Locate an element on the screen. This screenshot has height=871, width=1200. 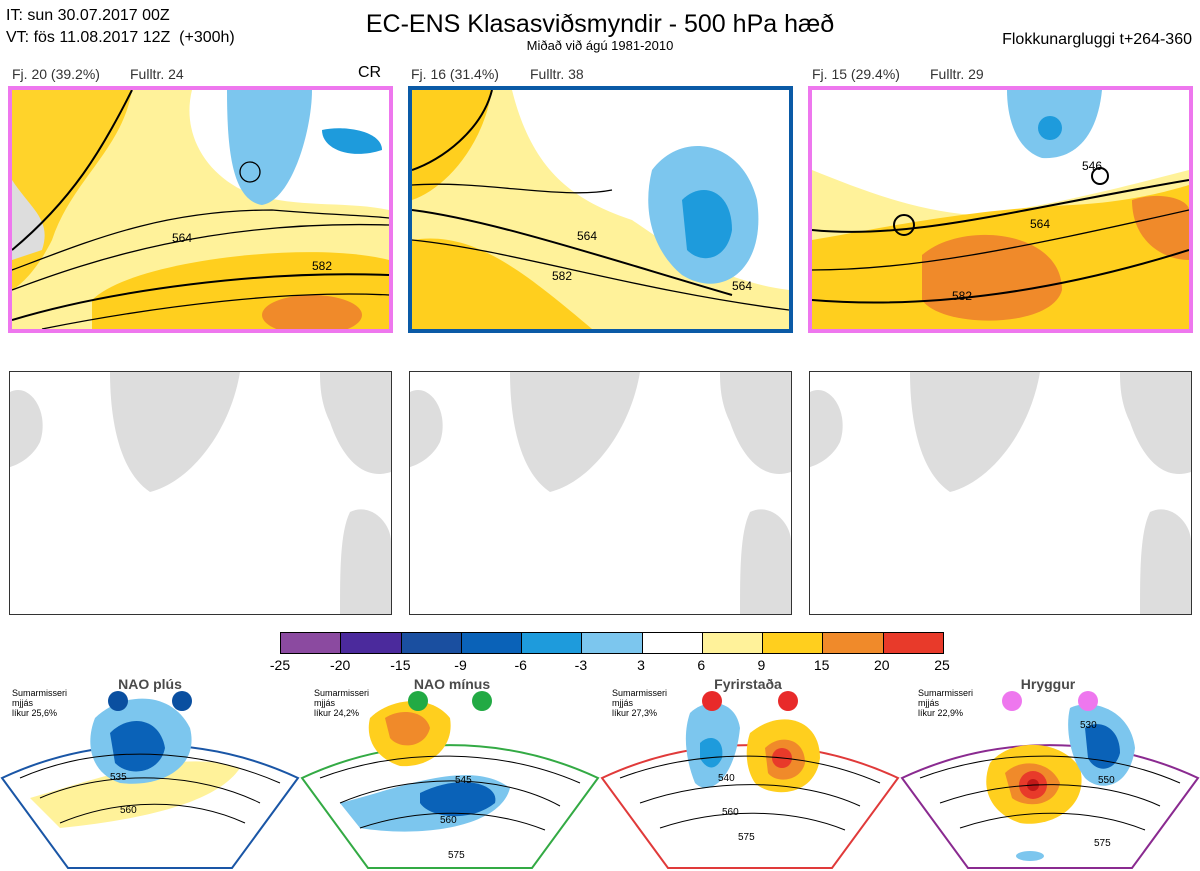
colorbar-tick-label: -3 is located at coordinates (581, 665).